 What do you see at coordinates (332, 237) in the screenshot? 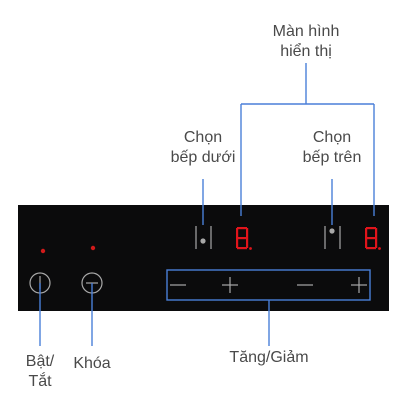
I see `upper-burner-select-icon` at bounding box center [332, 237].